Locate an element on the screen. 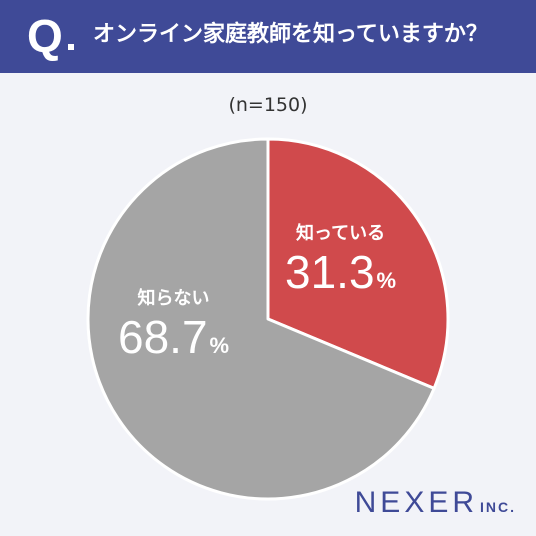  nexer-logo: NEXER INC. is located at coordinates (435, 503).